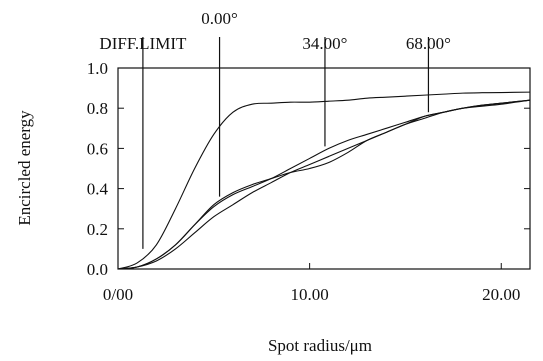 The height and width of the screenshot is (361, 543). What do you see at coordinates (97, 269) in the screenshot?
I see `y-tick-label: 0.0` at bounding box center [97, 269].